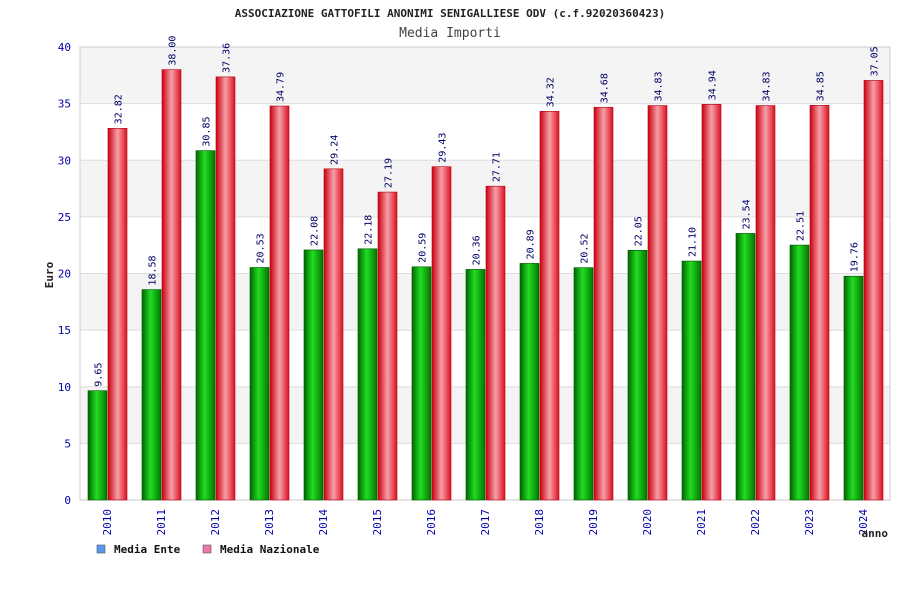  Describe the element at coordinates (270, 549) in the screenshot. I see `legend-label: Media Nazionale` at that location.